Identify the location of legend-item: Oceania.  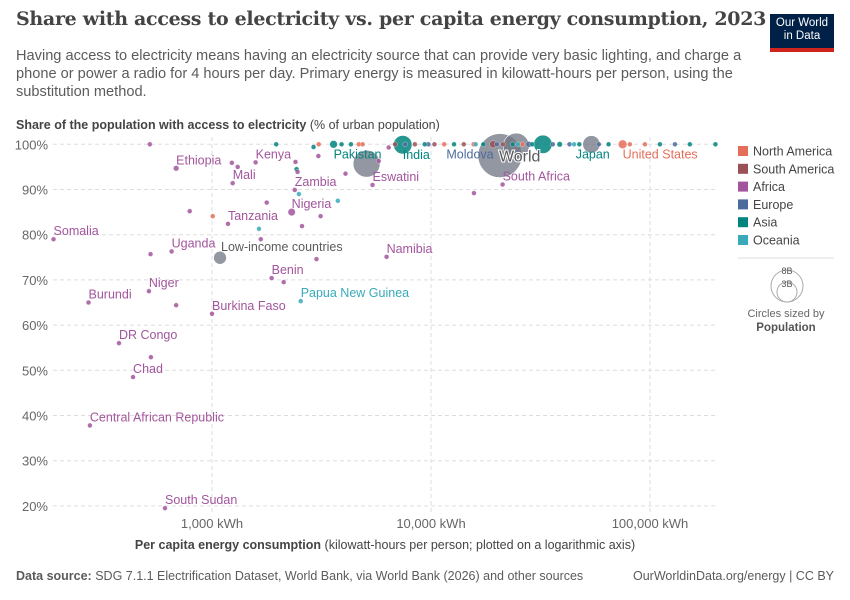
(769, 241).